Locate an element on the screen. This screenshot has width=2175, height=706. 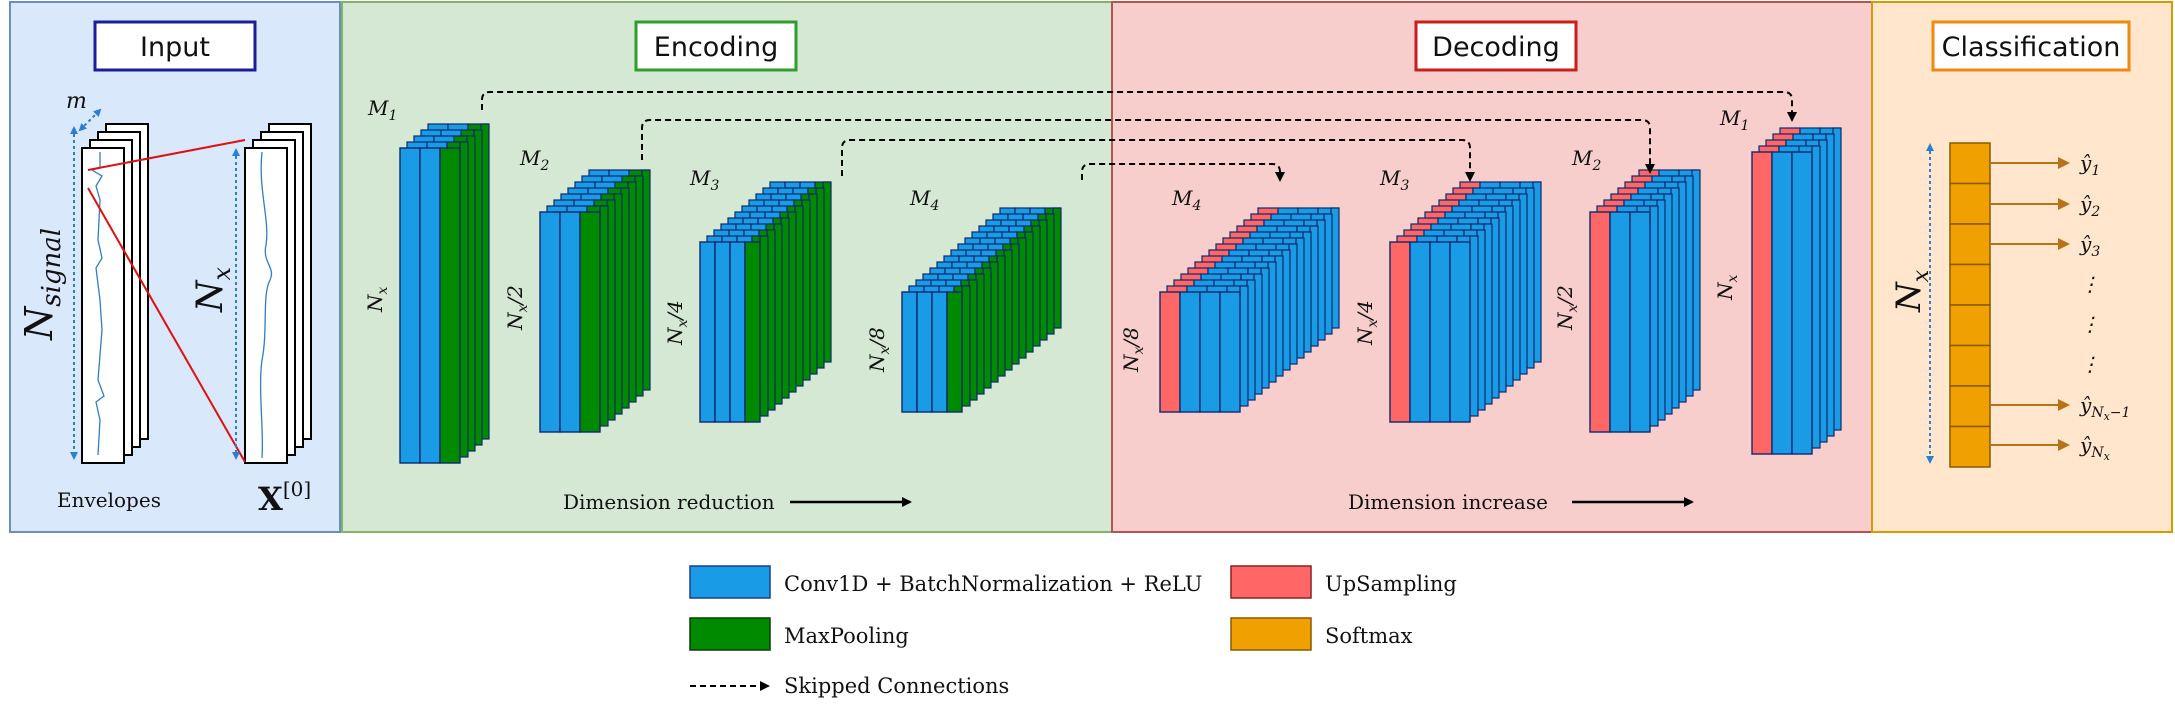
decoder-blocks is located at coordinates (1500, 291).